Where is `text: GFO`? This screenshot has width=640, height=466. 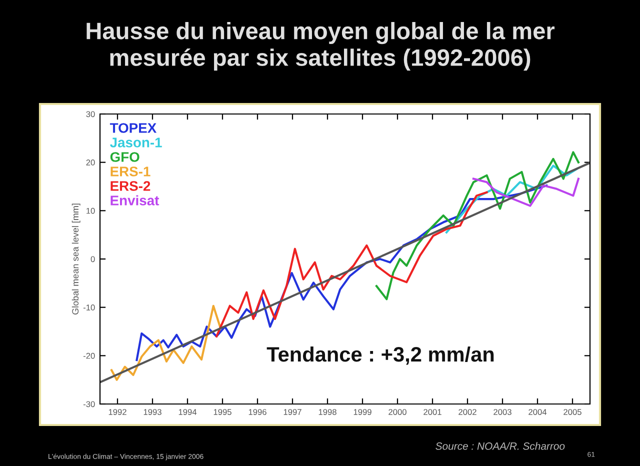 text: GFO is located at coordinates (125, 157).